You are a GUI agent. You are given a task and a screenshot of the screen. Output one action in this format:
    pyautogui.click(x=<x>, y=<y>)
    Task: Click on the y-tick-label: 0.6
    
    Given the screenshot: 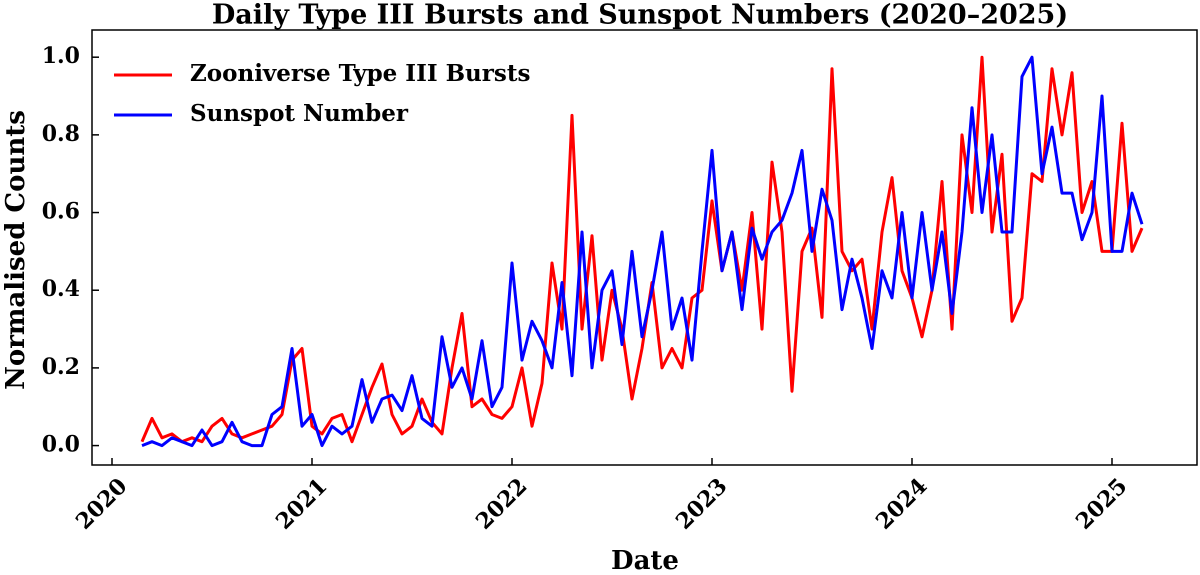 What is the action you would take?
    pyautogui.click(x=61, y=212)
    